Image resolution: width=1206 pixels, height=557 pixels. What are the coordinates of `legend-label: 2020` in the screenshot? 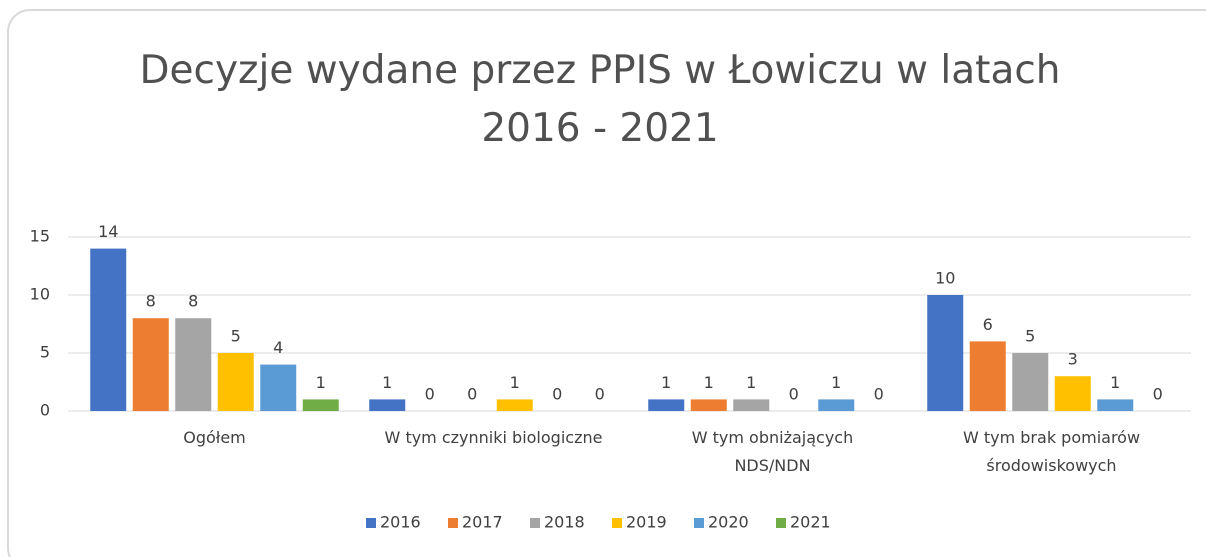 It's located at (728, 522).